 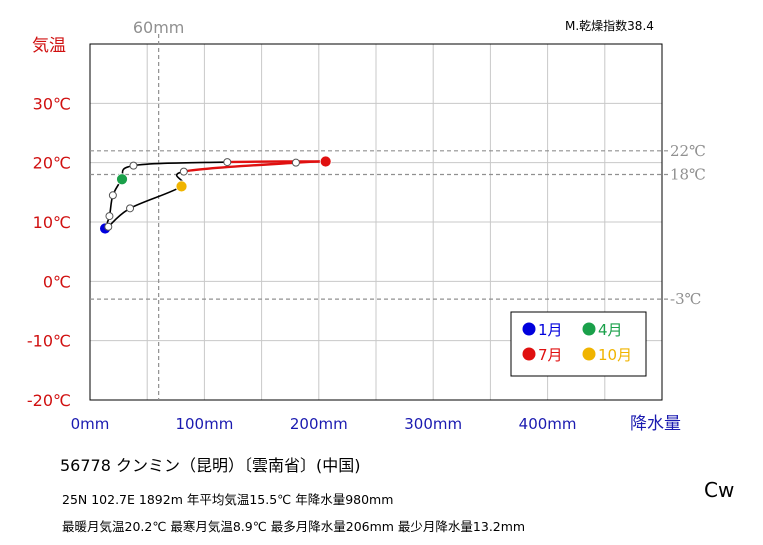 I want to click on y-tick-label: 30℃, so click(x=52, y=103).